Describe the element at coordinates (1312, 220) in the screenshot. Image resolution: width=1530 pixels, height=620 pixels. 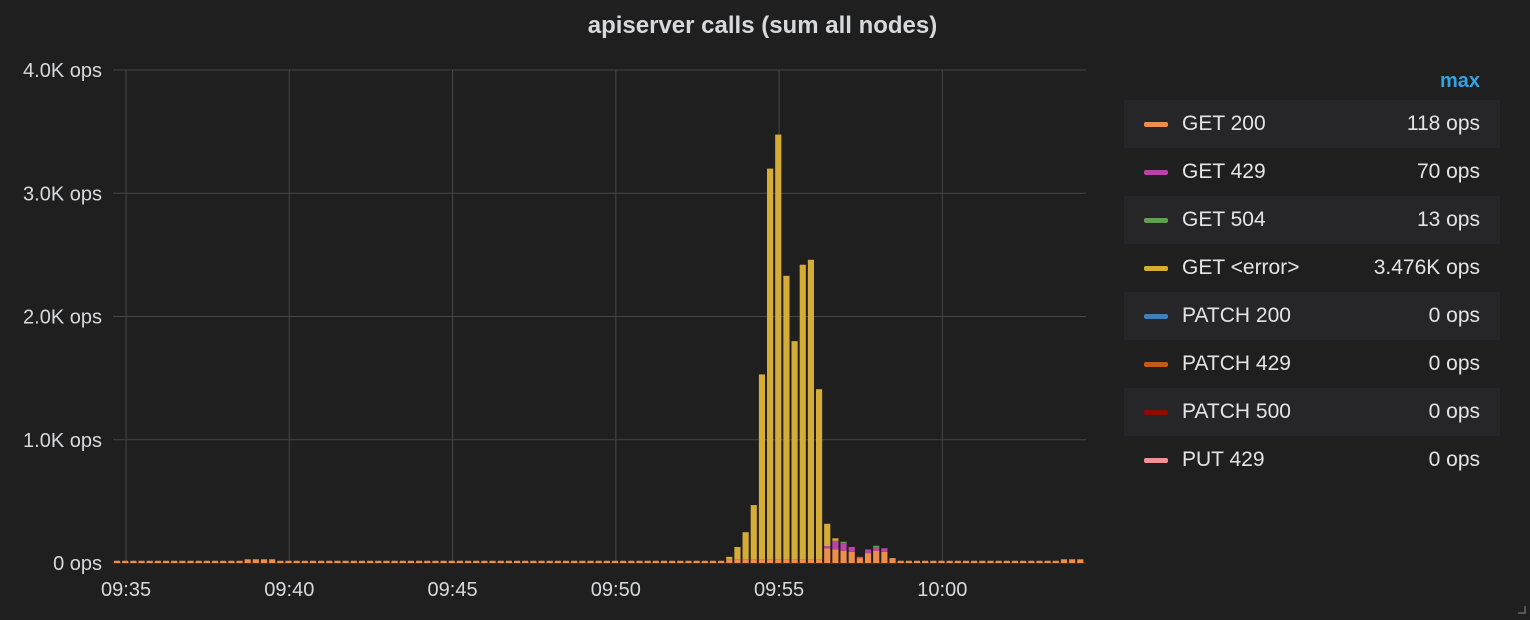
I see `legend-item: GET 504 13 ops` at that location.